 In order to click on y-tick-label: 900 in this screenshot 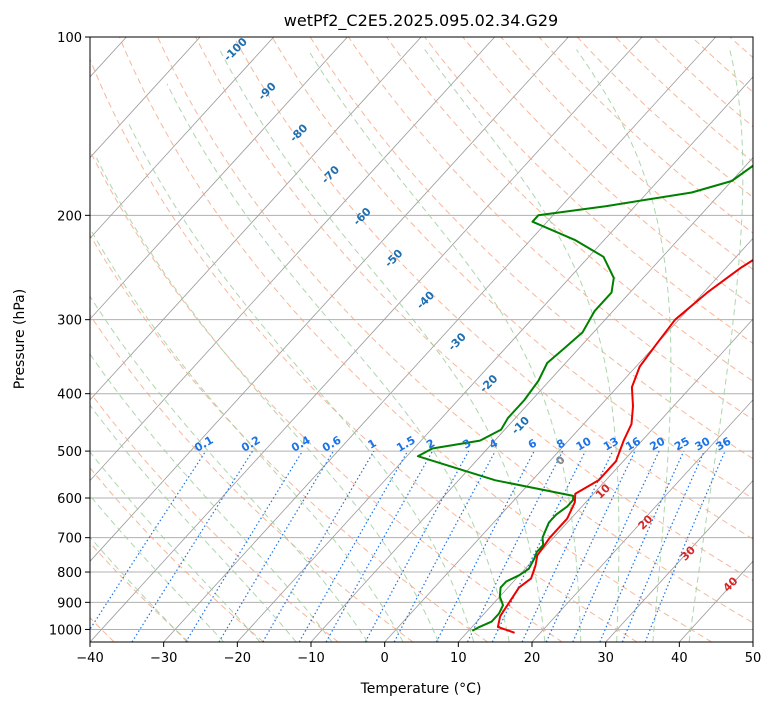, I will do `click(69, 603)`.